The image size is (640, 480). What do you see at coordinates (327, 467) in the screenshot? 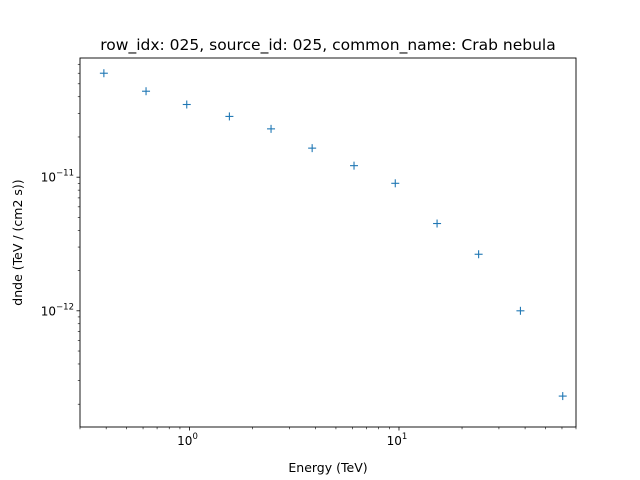
I see `x-axis-label: Energy (TeV)` at bounding box center [327, 467].